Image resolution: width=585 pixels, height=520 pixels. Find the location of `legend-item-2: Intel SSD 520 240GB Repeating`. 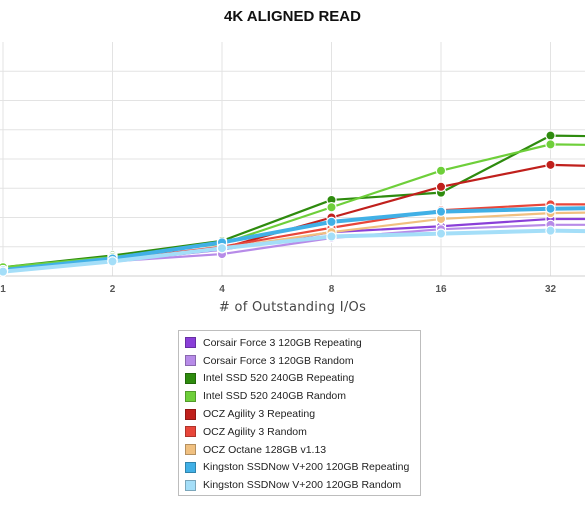

legend-item-2: Intel SSD 520 240GB Repeating is located at coordinates (299, 379).